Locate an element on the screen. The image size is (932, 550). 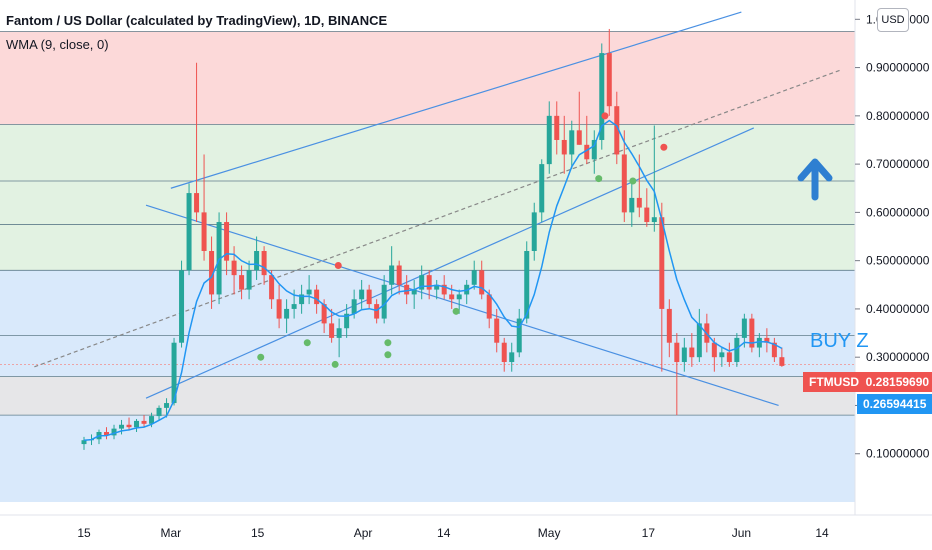
y-tick-label: 0.60000000 is located at coordinates (898, 212).